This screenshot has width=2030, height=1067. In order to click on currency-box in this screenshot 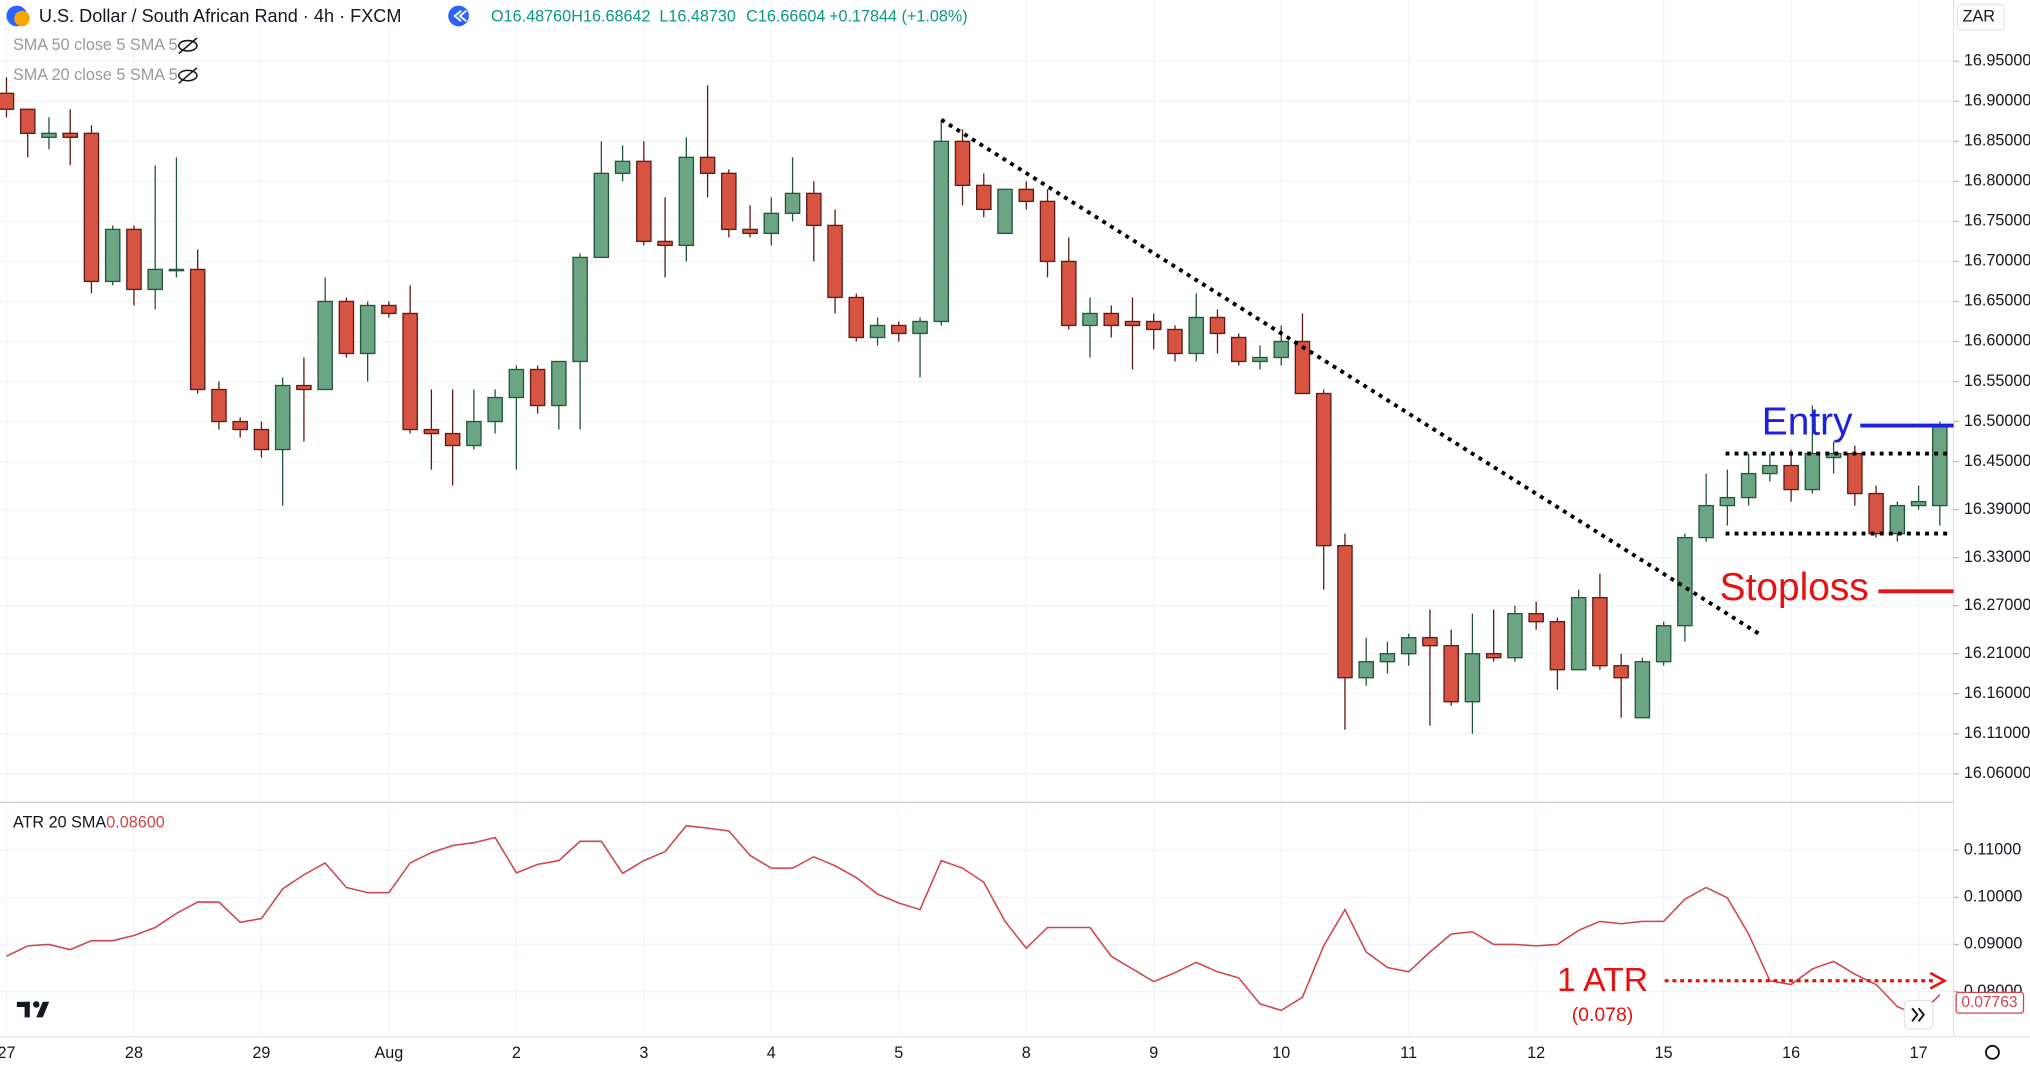, I will do `click(1980, 17)`.